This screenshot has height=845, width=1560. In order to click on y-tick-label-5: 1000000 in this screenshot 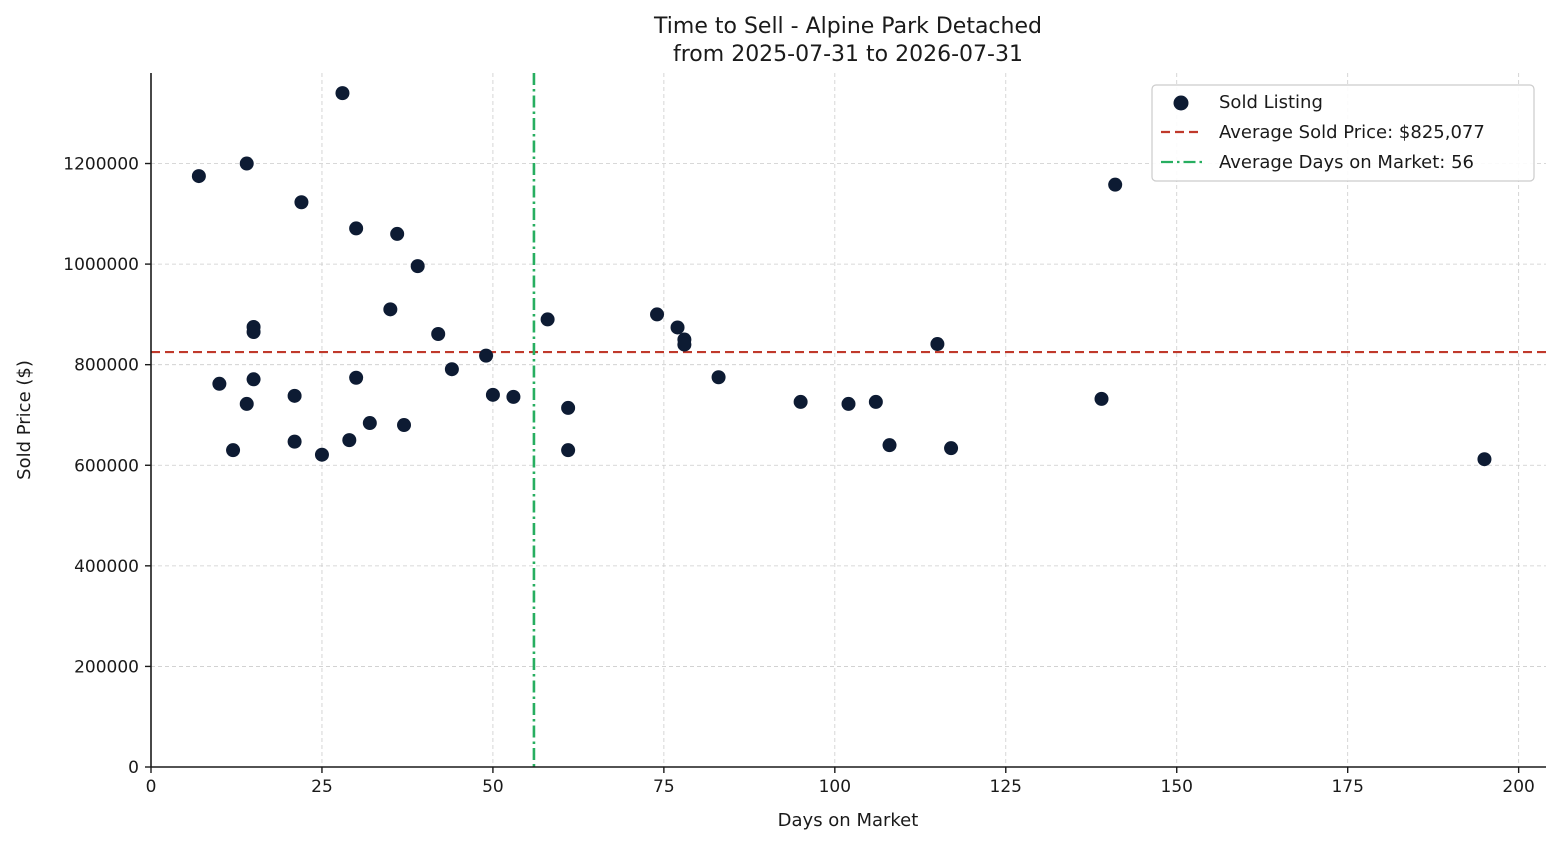, I will do `click(101, 265)`.